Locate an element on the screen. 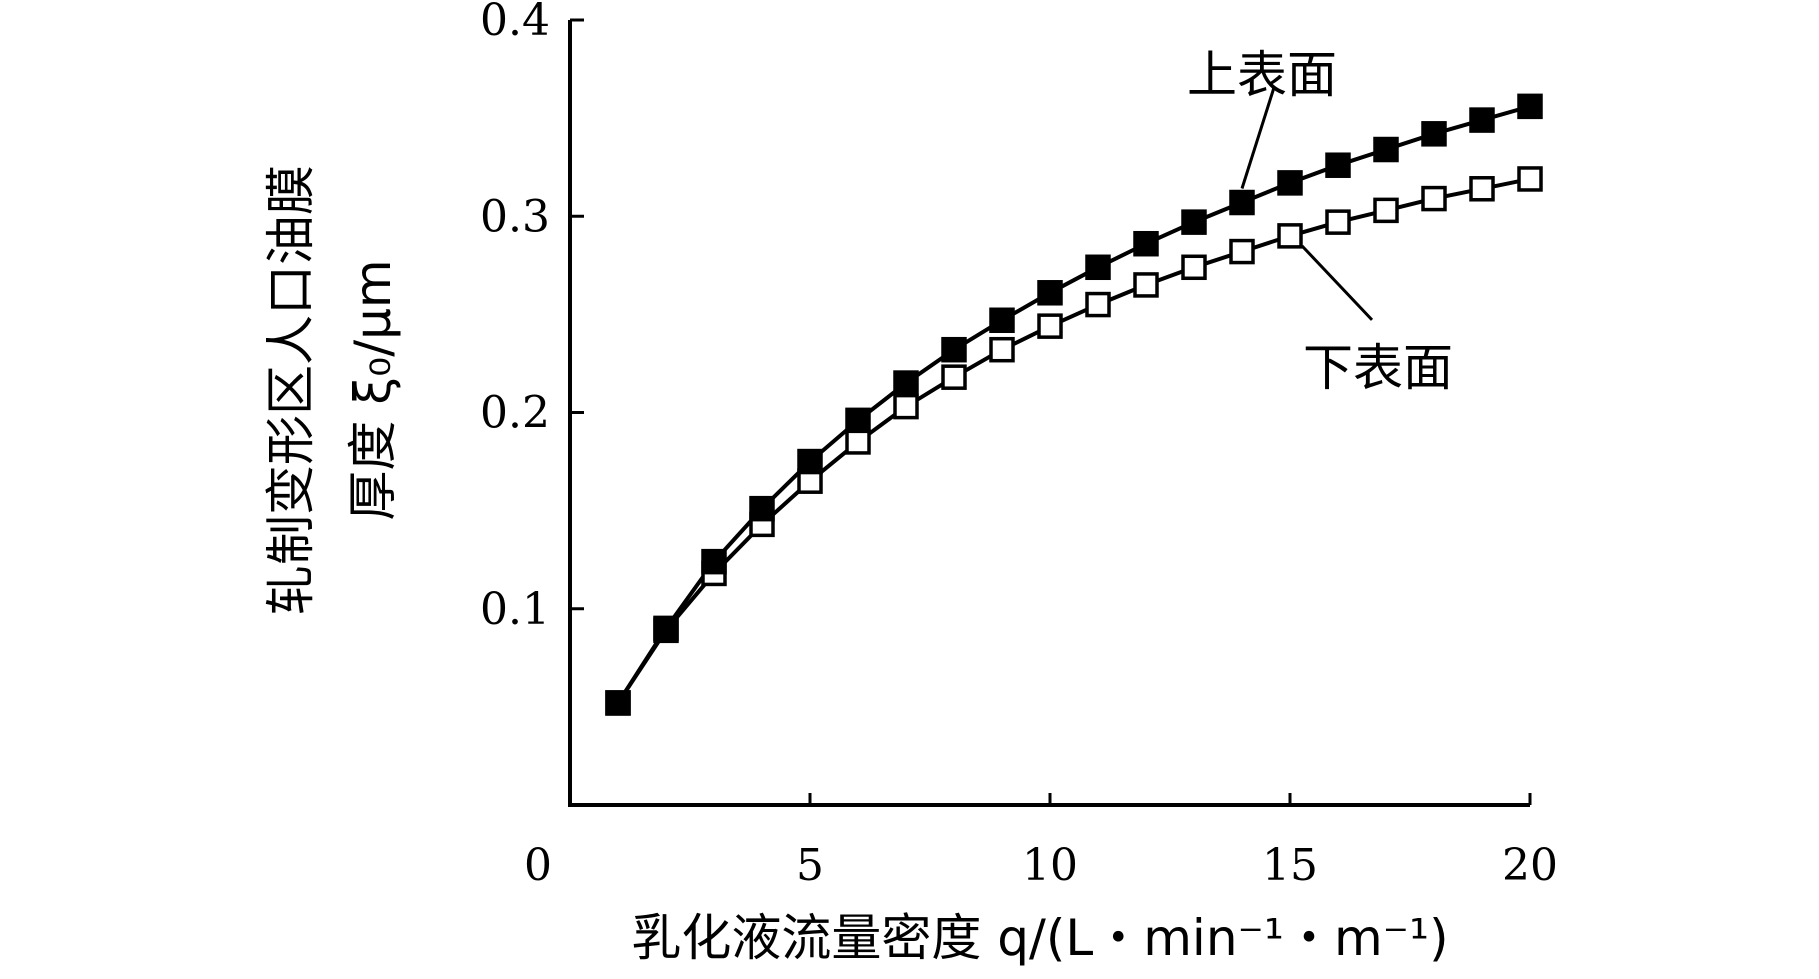 The width and height of the screenshot is (1819, 979). annotation-leader-upper is located at coordinates (1258, 138).